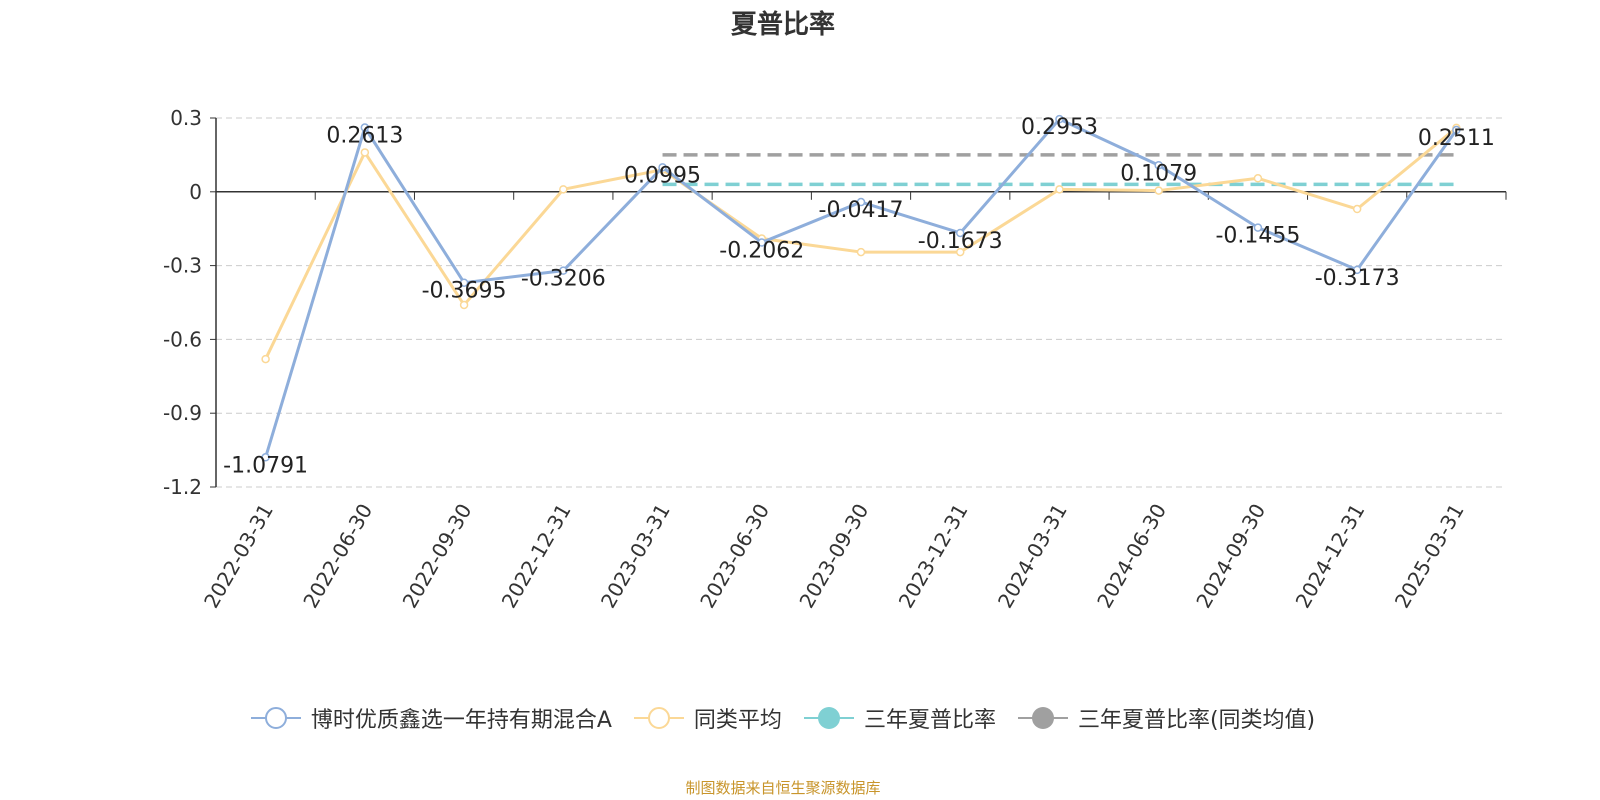 The height and width of the screenshot is (800, 1600). Describe the element at coordinates (195, 192) in the screenshot. I see `y-tick-label: 0` at that location.